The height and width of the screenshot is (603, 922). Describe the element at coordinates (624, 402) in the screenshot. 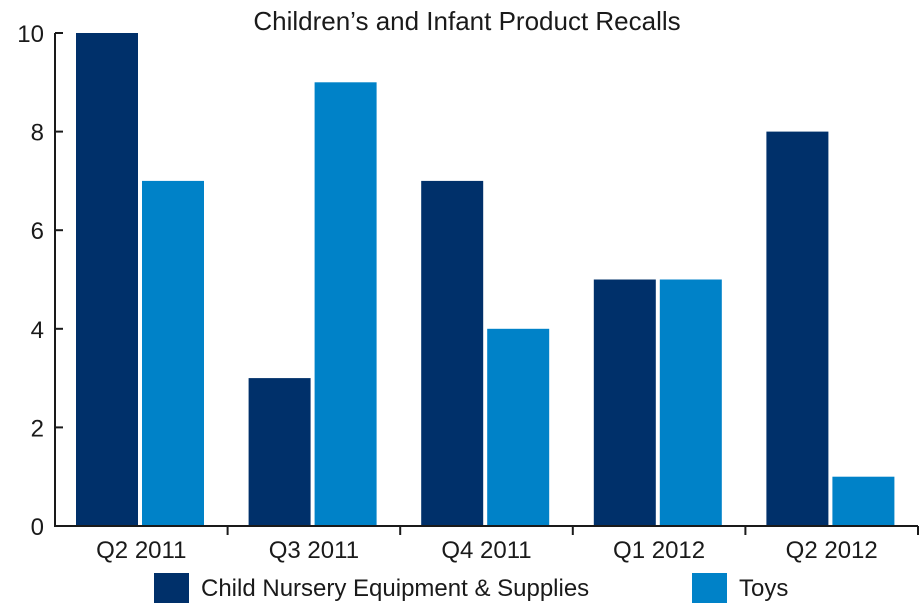

I see `bar-nursery-q1-2012` at that location.